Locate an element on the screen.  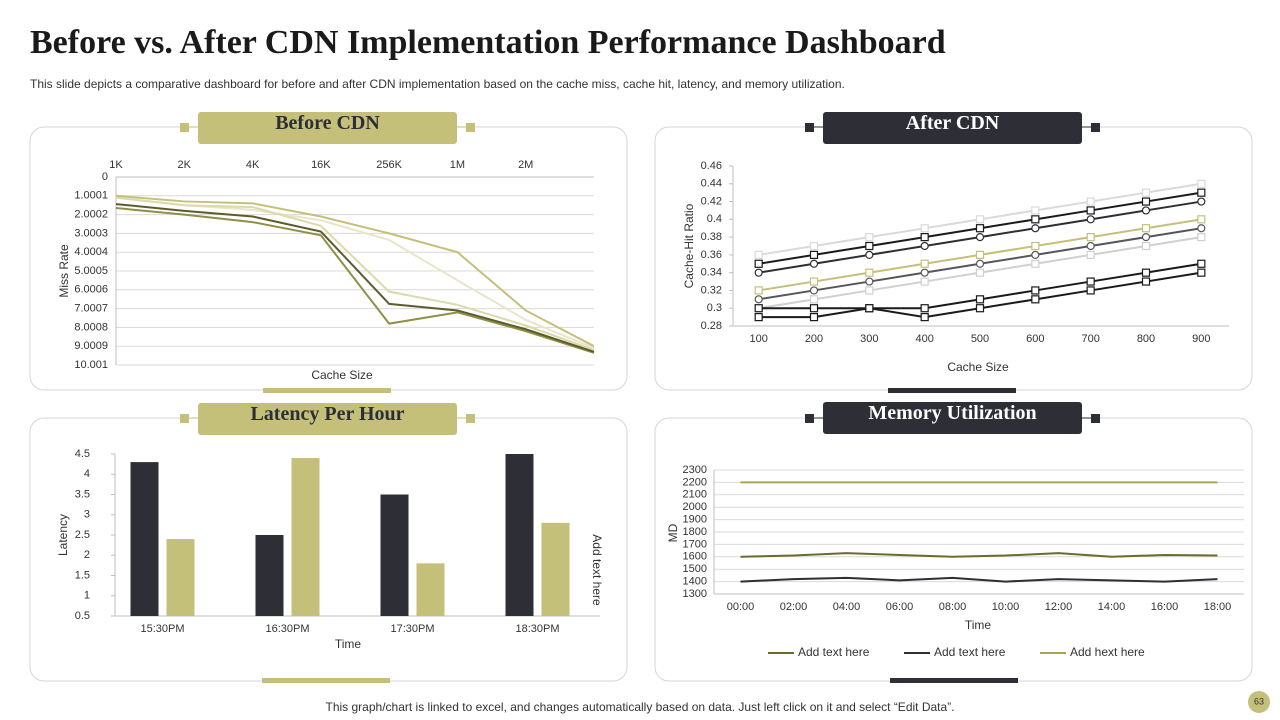
y-tick-label: 4.5 is located at coordinates (82, 454).